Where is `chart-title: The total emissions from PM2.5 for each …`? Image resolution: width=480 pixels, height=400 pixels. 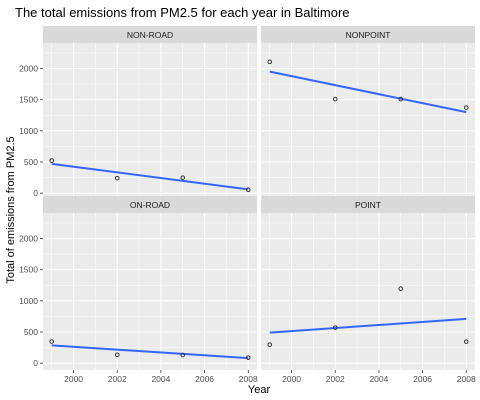
chart-title: The total emissions from PM2.5 for each … is located at coordinates (182, 12).